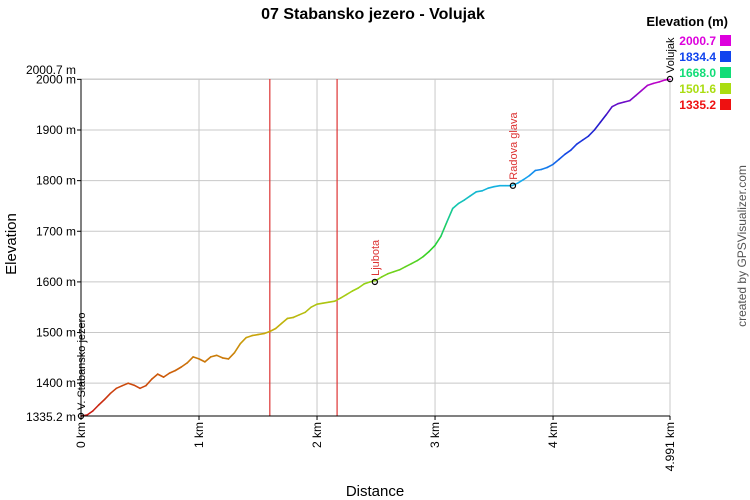 This screenshot has height=500, width=750. Describe the element at coordinates (697, 57) in the screenshot. I see `legend-label: 1834.4` at that location.